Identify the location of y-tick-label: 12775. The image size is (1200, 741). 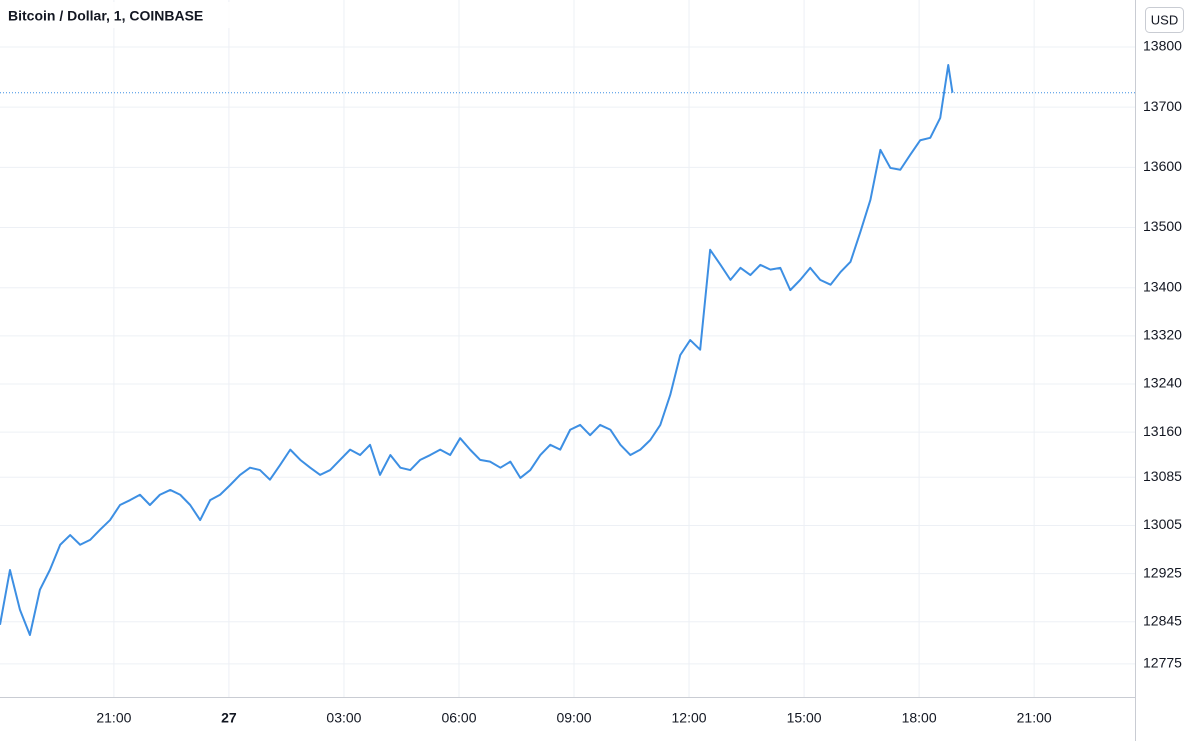
(1162, 663).